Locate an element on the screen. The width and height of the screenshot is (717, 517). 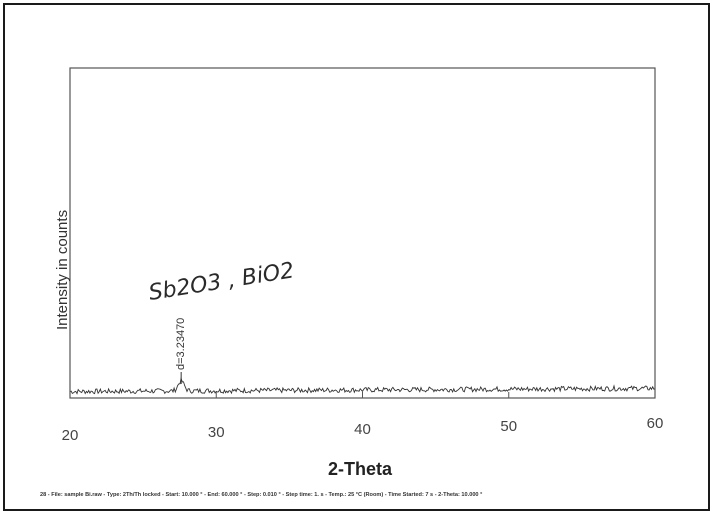
x-tick-label: 20 is located at coordinates (70, 435).